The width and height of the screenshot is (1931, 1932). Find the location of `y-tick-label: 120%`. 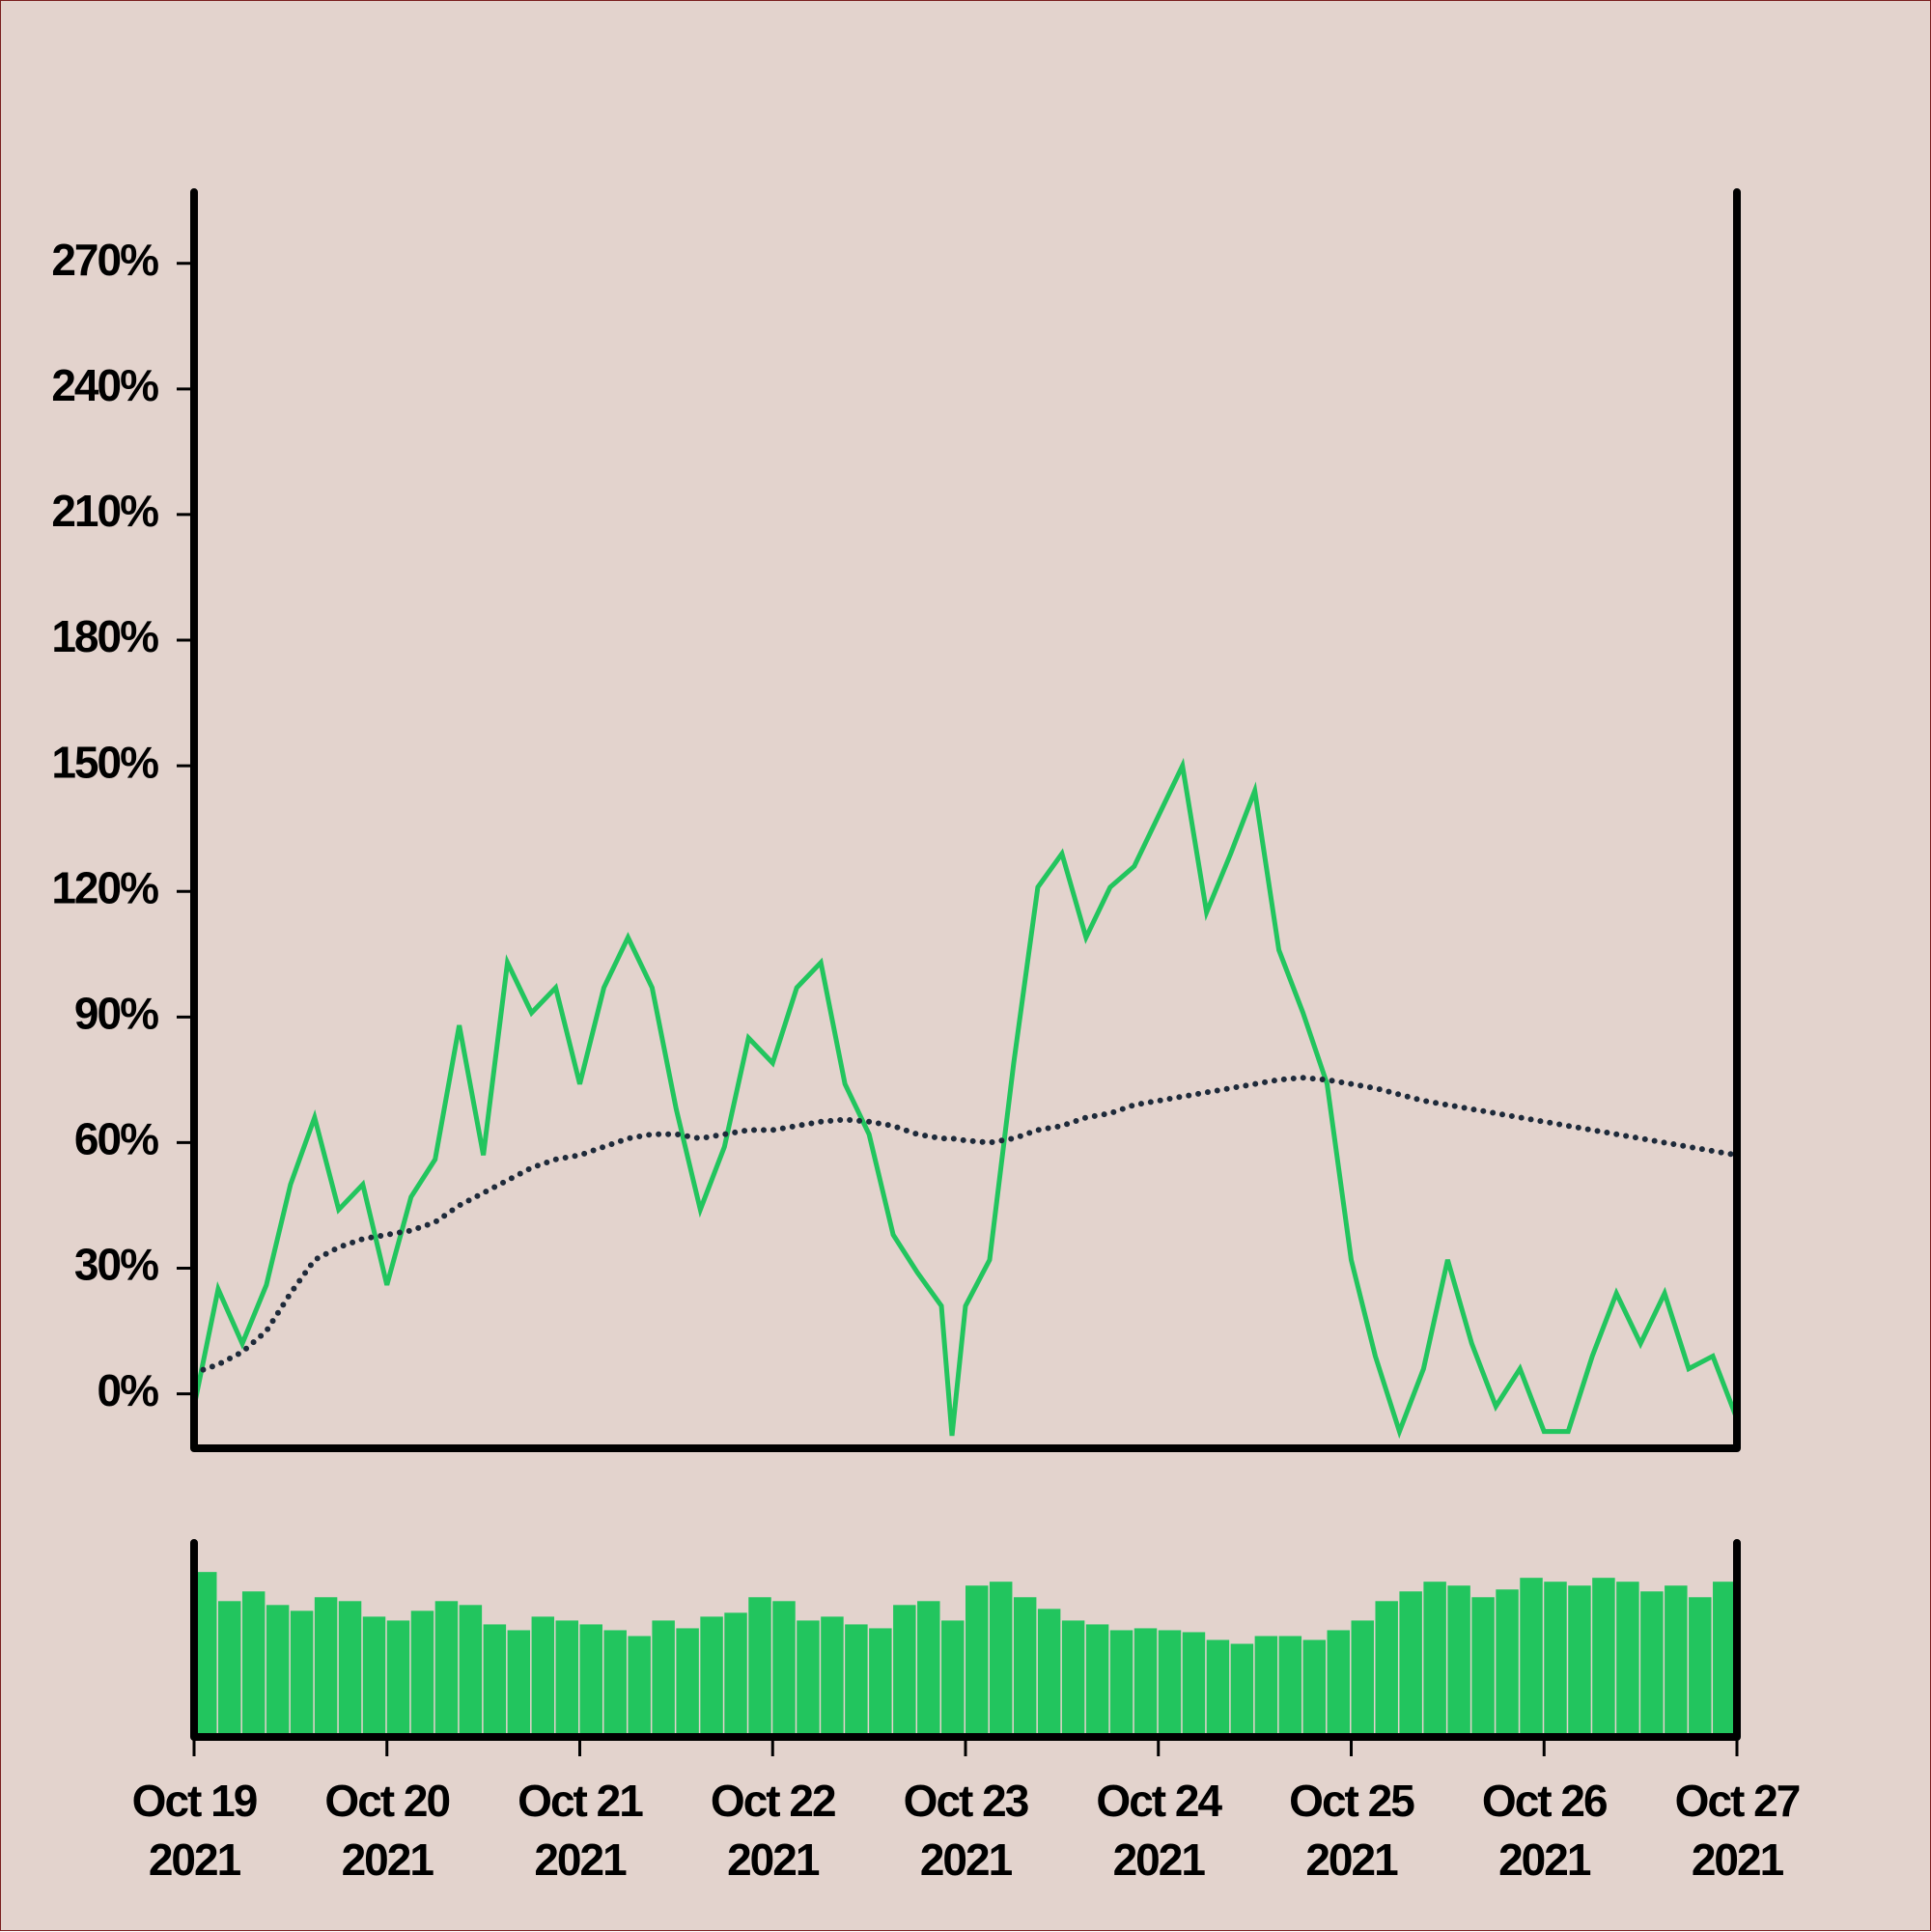

y-tick-label: 120% is located at coordinates (104, 887).